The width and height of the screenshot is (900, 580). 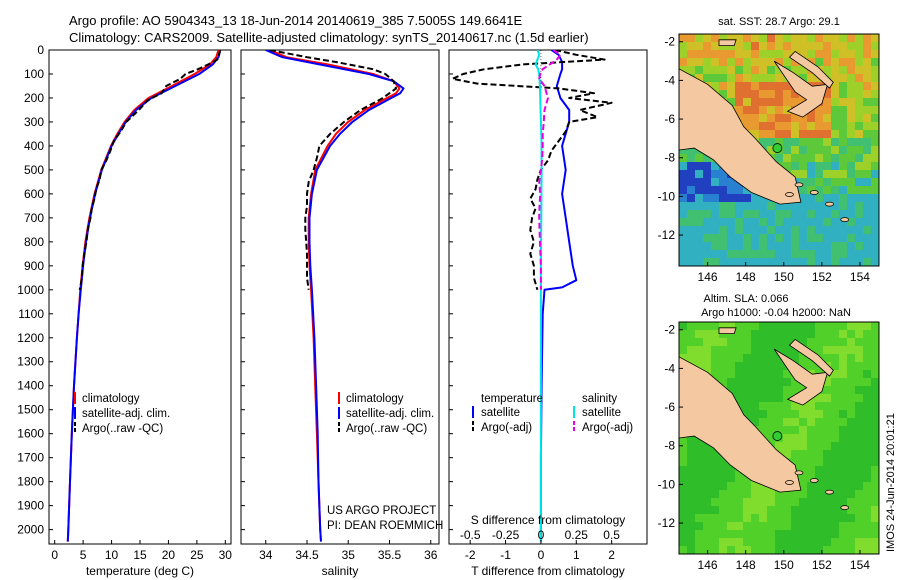 I want to click on legend-s-sat-label: satellite, so click(x=601, y=413).